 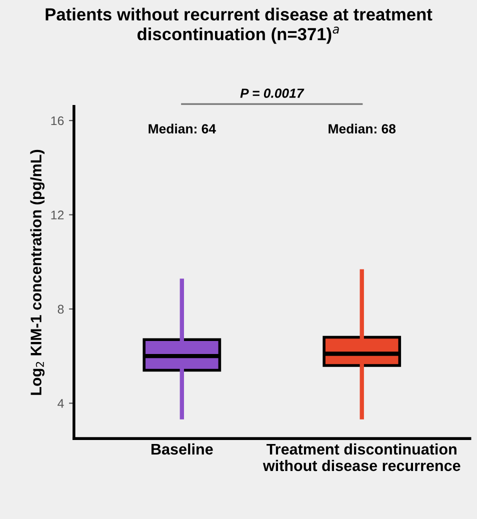 What do you see at coordinates (362, 129) in the screenshot?
I see `annotation: Median: 68` at bounding box center [362, 129].